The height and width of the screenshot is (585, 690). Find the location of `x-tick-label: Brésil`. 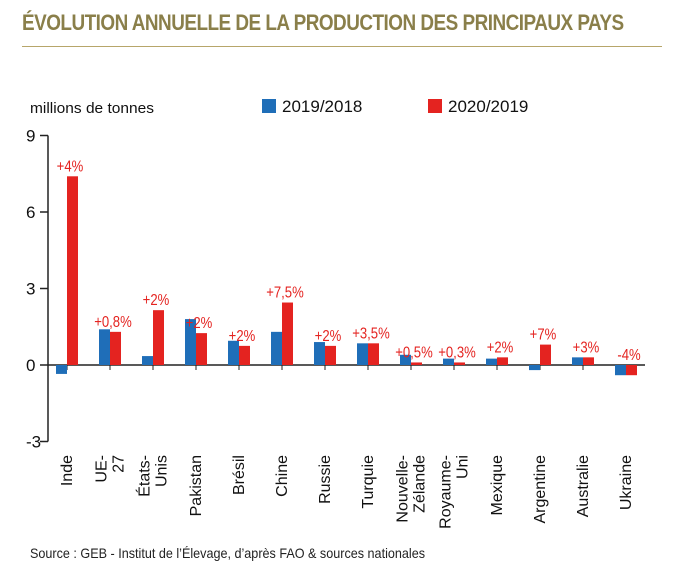

x-tick-label: Brésil is located at coordinates (239, 475).